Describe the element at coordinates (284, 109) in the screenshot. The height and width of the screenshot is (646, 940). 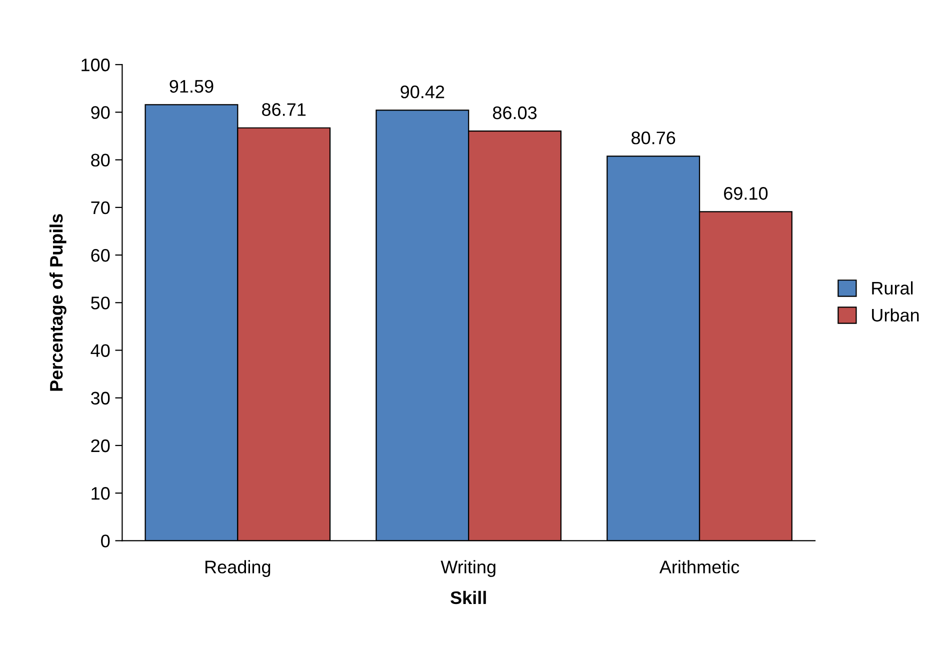
I see `data-label: 86.71` at that location.